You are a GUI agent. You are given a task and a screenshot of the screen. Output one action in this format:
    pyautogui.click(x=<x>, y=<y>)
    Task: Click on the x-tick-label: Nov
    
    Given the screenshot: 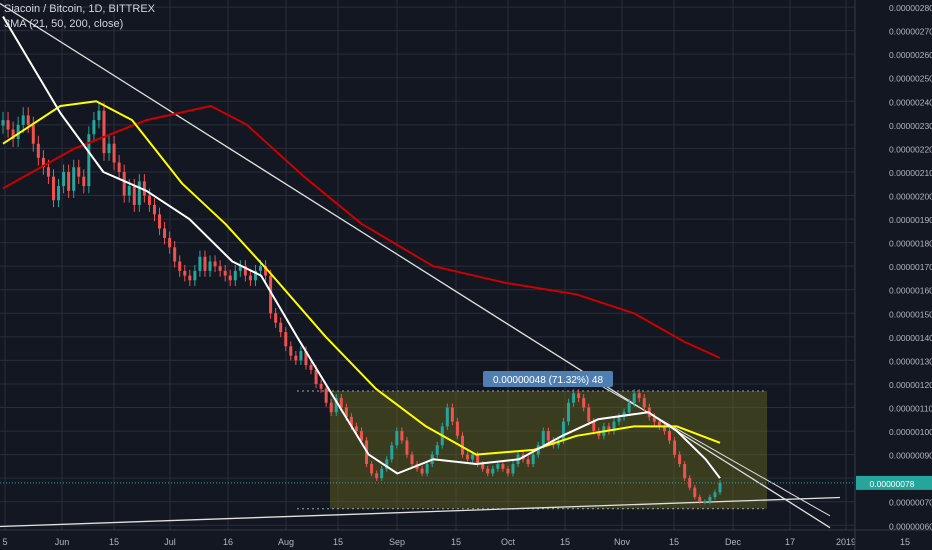 What is the action you would take?
    pyautogui.click(x=622, y=542)
    